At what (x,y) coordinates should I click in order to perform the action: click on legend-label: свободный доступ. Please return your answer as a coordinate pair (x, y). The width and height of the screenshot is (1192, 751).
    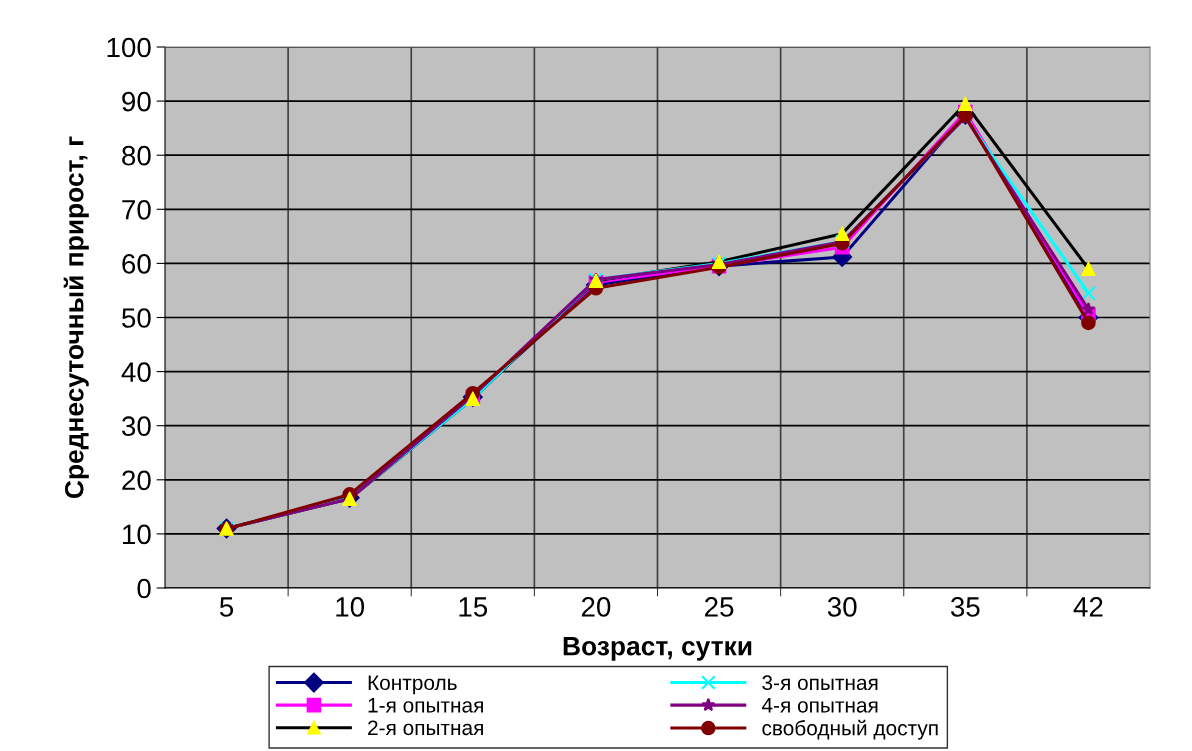
    Looking at the image, I should click on (850, 729).